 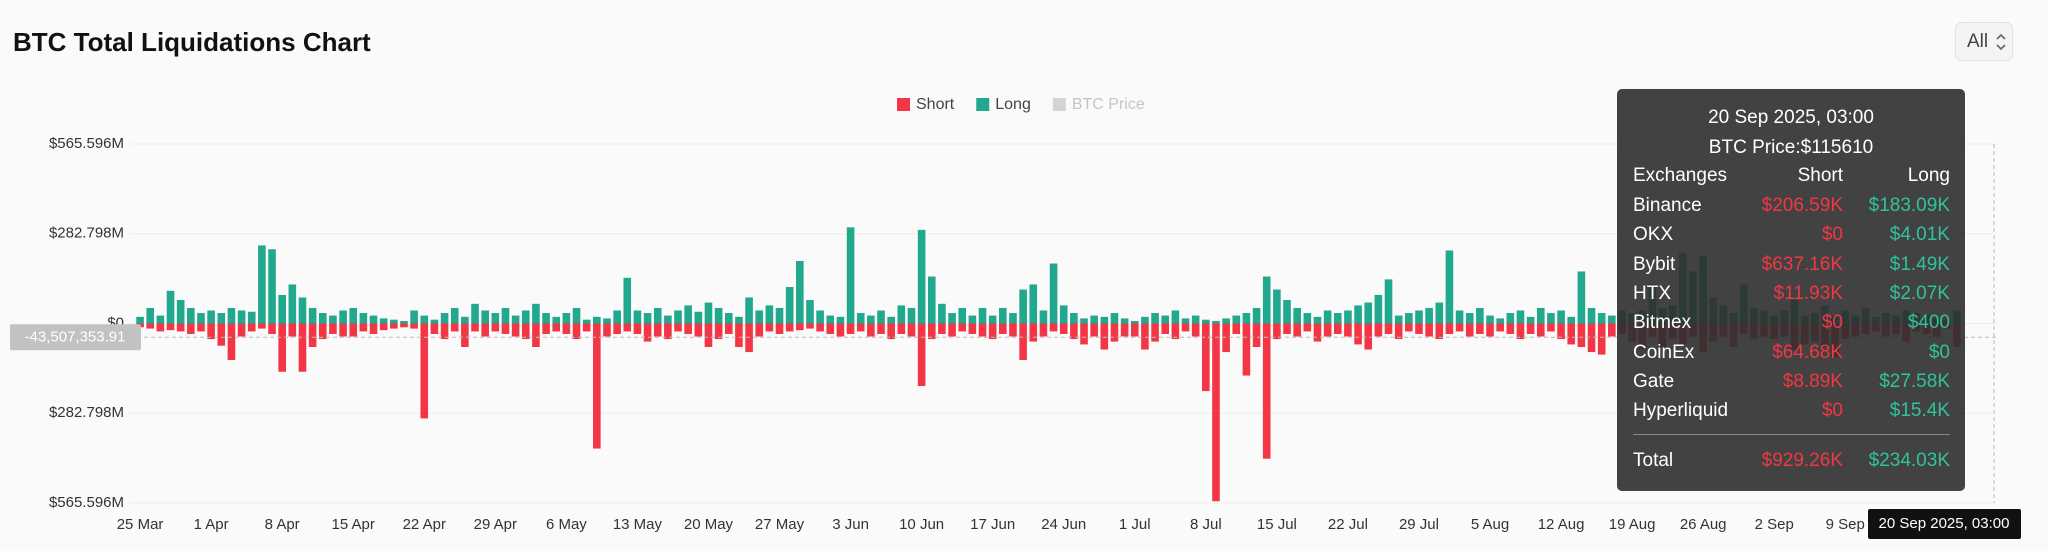 I want to click on x-tick-label: 2 Sep, so click(x=1774, y=524).